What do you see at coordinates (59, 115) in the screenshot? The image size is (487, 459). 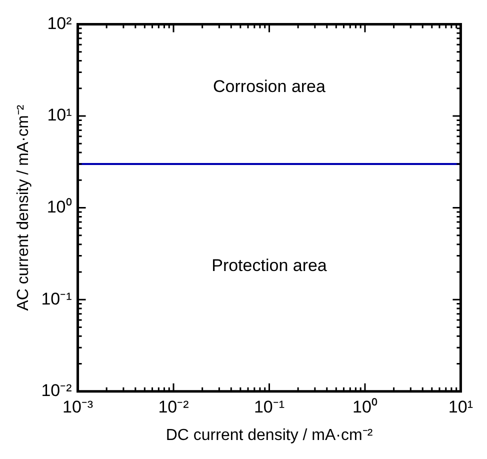 I see `y-tick-label: 10¹` at bounding box center [59, 115].